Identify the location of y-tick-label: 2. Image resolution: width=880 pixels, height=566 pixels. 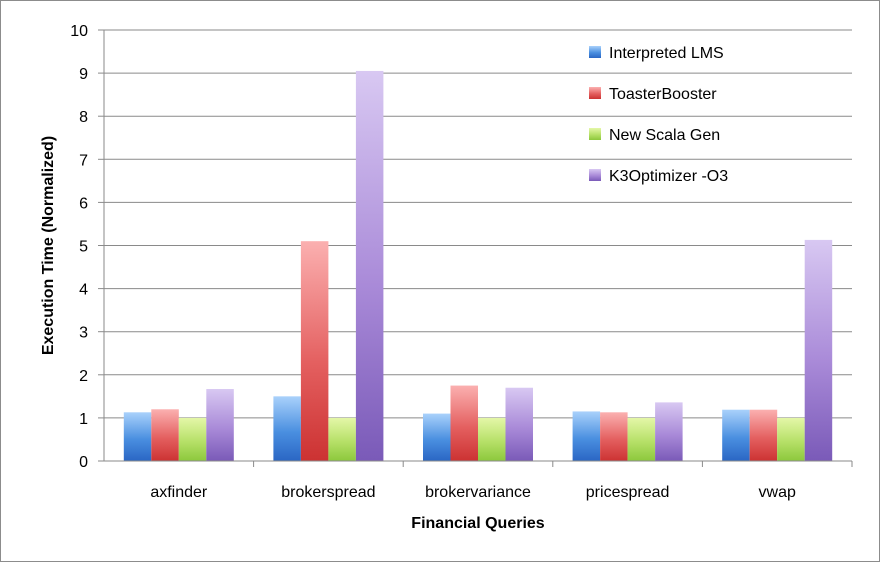
(83, 376).